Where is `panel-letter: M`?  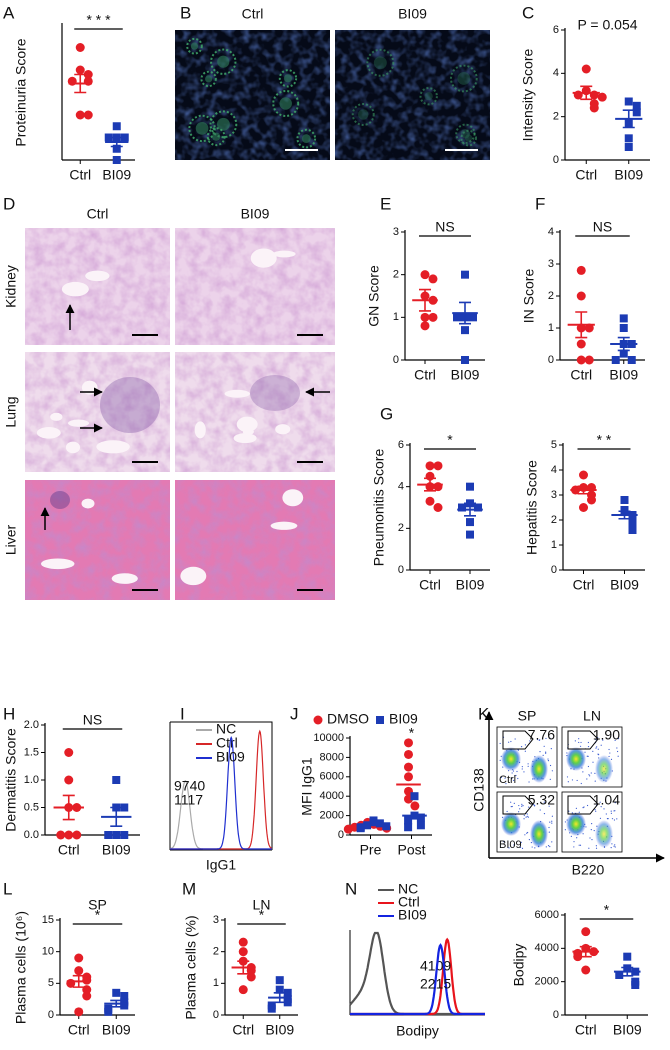 panel-letter: M is located at coordinates (189, 888).